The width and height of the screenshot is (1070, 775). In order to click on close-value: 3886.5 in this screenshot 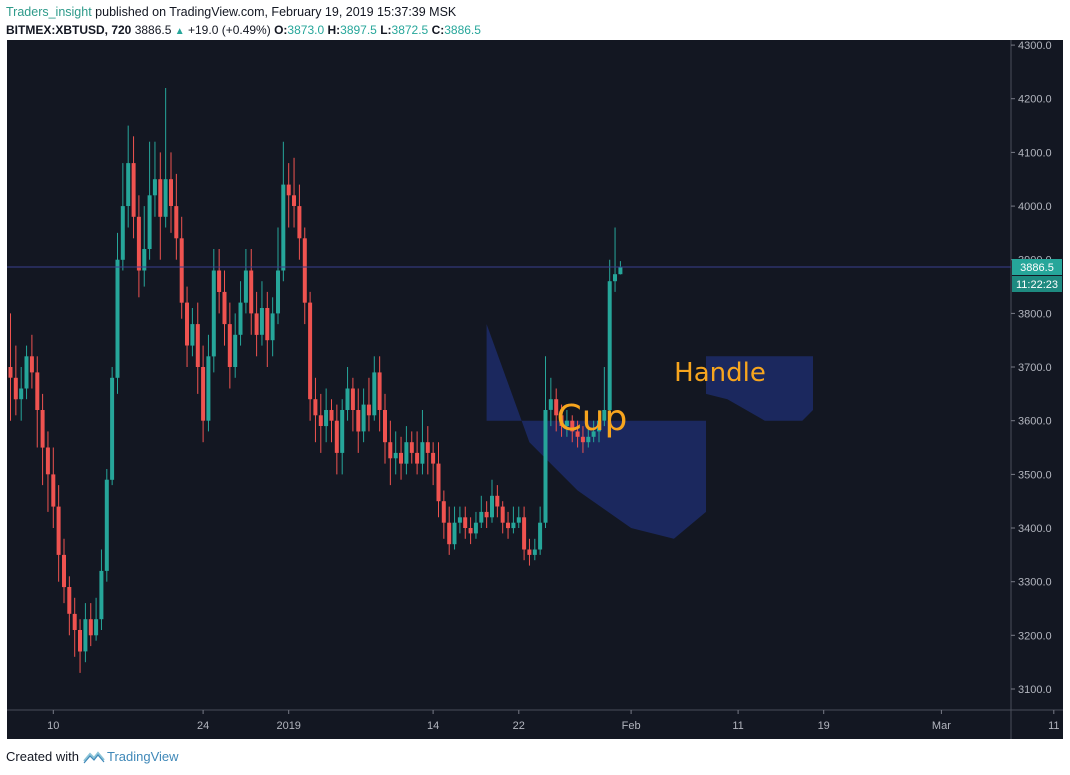, I will do `click(462, 30)`.